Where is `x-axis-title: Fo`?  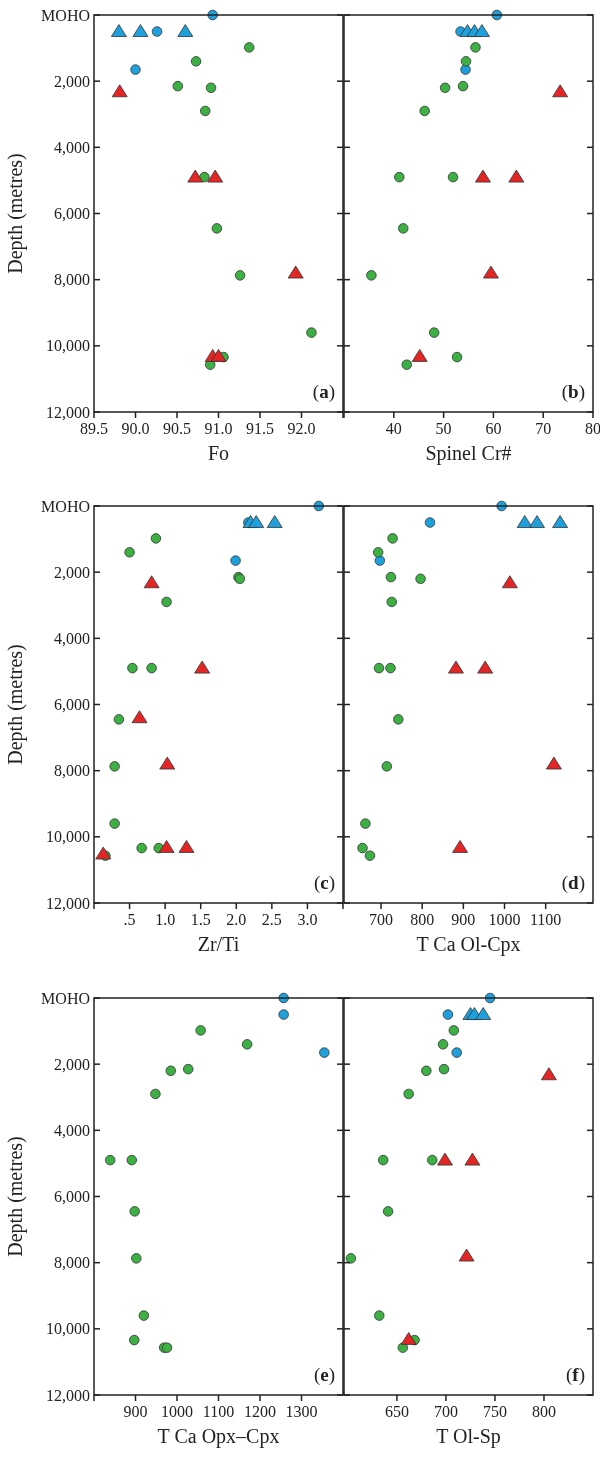 x-axis-title: Fo is located at coordinates (218, 453).